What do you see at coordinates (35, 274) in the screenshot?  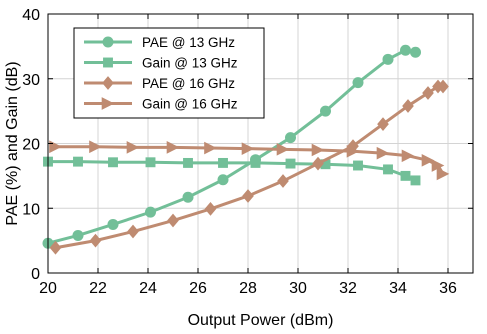 I see `y-tick-label: 0` at bounding box center [35, 274].